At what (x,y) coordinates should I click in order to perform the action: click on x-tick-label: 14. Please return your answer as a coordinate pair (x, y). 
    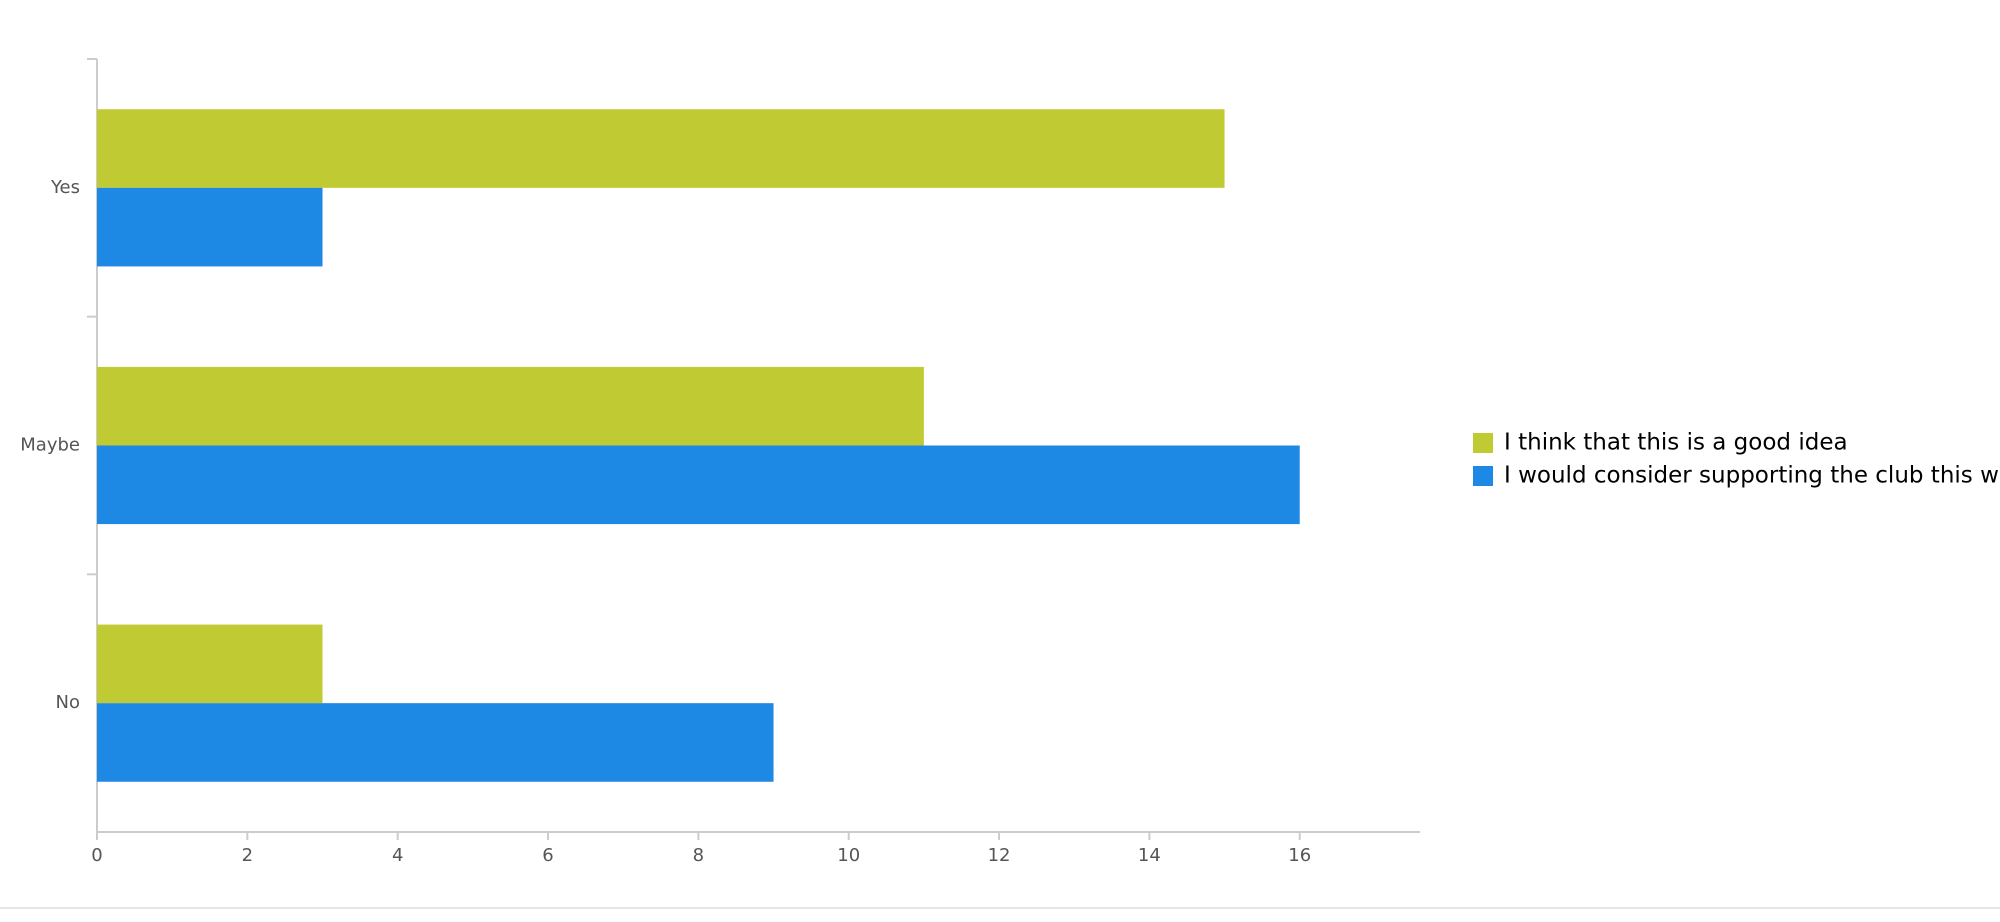
    Looking at the image, I should click on (1149, 855).